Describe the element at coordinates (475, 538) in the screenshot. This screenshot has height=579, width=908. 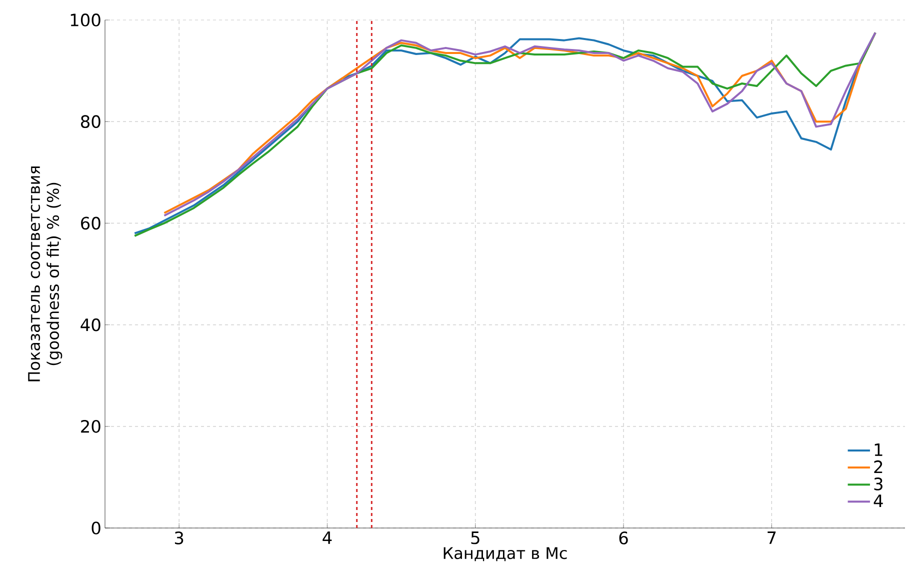
I see `x-tick-label: 5` at that location.